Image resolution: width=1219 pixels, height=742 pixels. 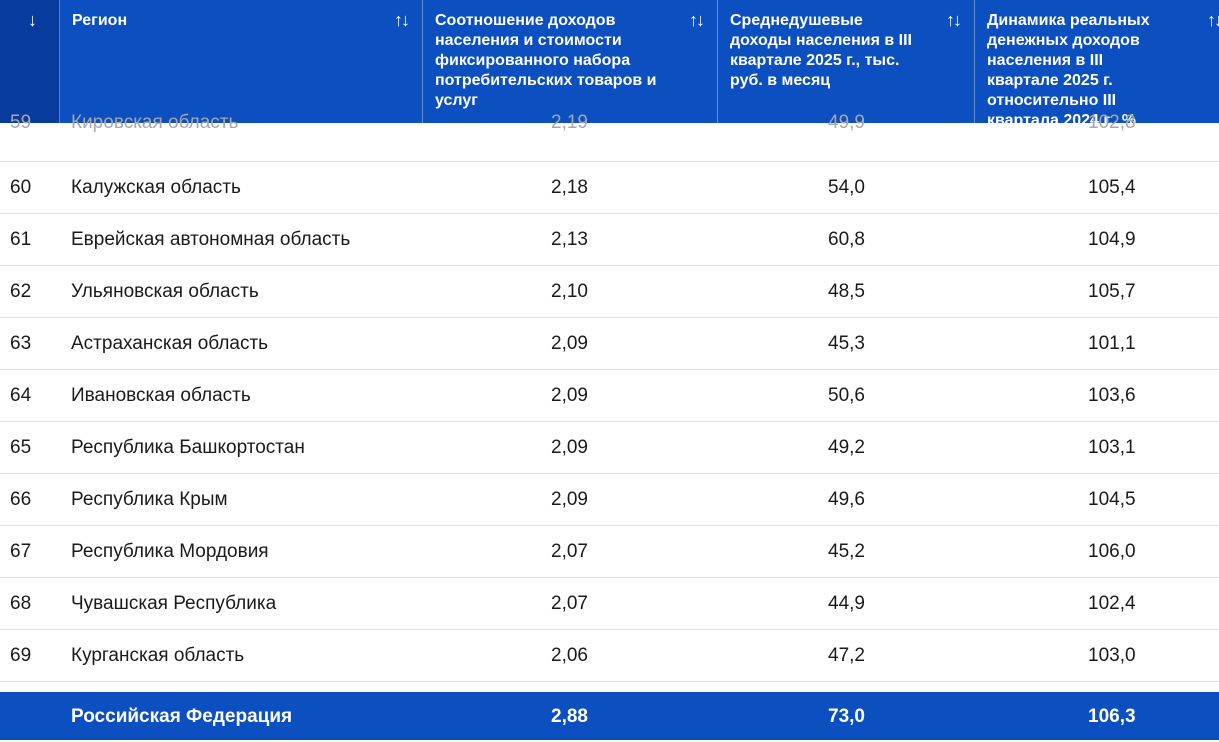 I want to click on dynamics-value: 104,5, so click(x=1112, y=499).